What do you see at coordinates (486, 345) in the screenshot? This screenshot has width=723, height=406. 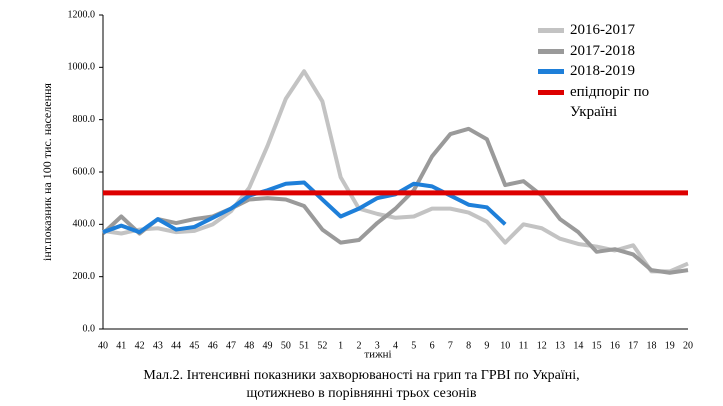 I see `x-tick-label: 9` at bounding box center [486, 345].